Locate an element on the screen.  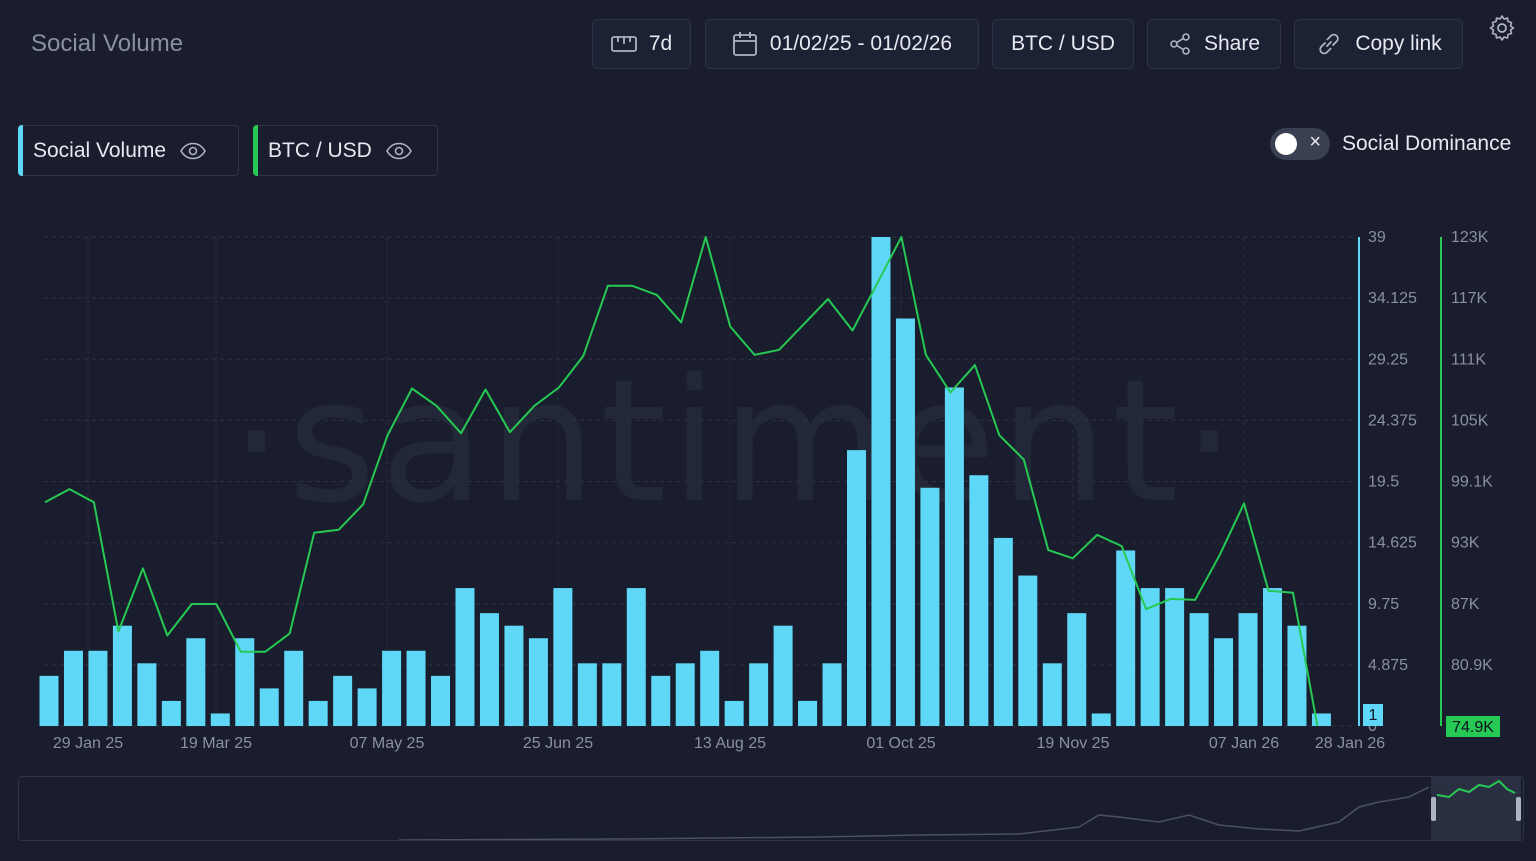
pair-button: BTC / USD is located at coordinates (1063, 44).